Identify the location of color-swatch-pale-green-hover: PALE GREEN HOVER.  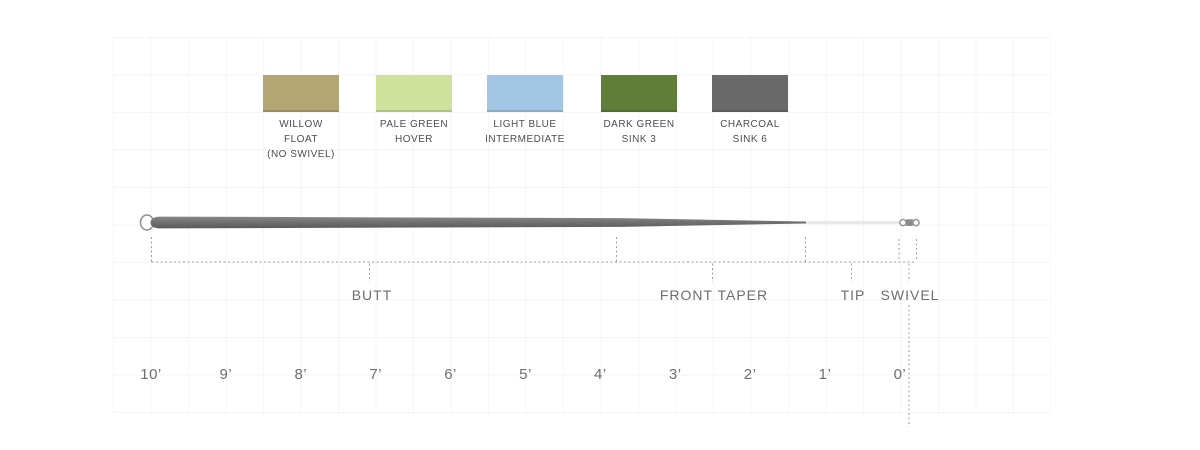
(414, 110).